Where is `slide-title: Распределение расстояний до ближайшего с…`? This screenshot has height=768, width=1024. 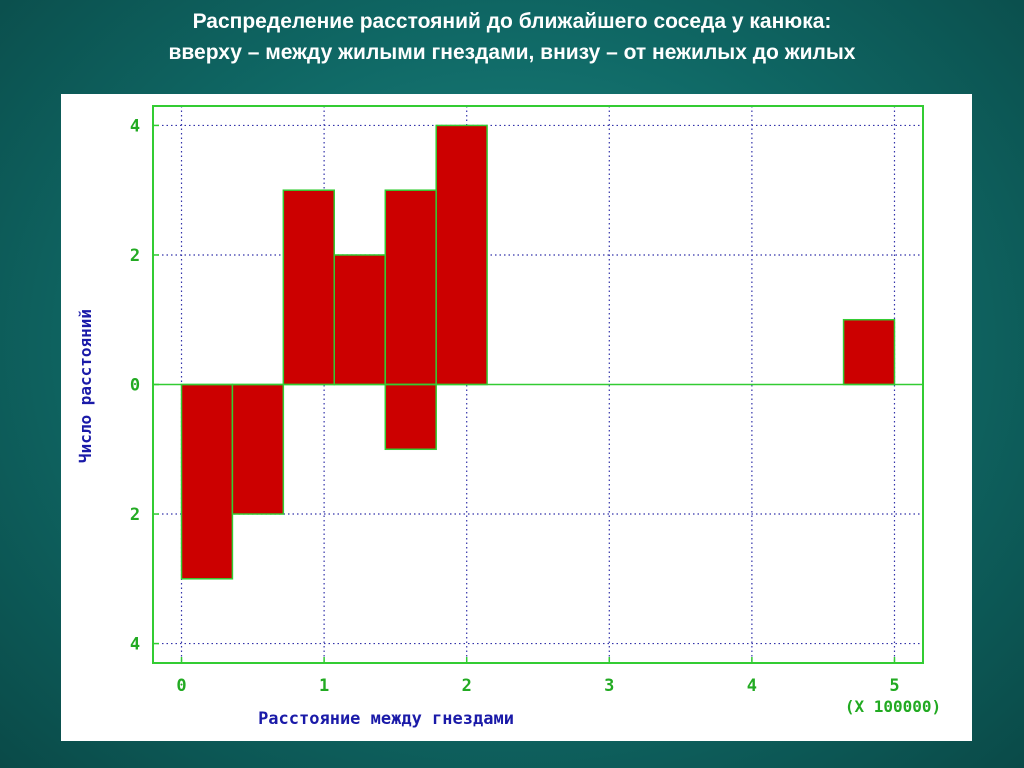
slide-title: Распределение расстояний до ближайшего с… is located at coordinates (512, 37).